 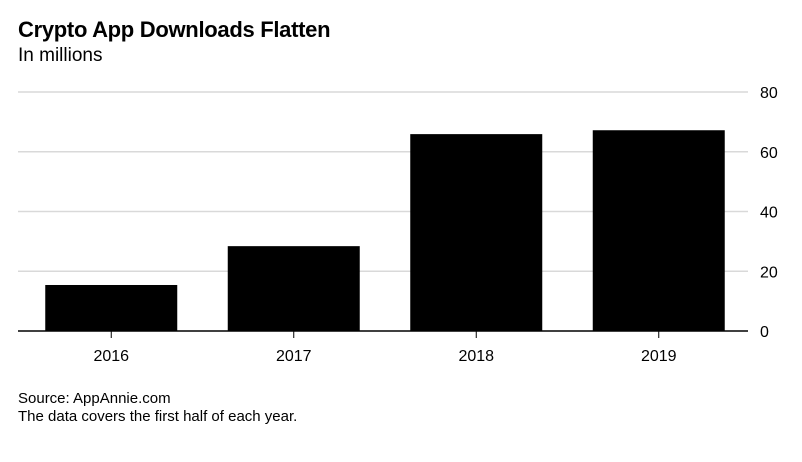 What do you see at coordinates (60, 55) in the screenshot?
I see `chart-subtitle: In millions` at bounding box center [60, 55].